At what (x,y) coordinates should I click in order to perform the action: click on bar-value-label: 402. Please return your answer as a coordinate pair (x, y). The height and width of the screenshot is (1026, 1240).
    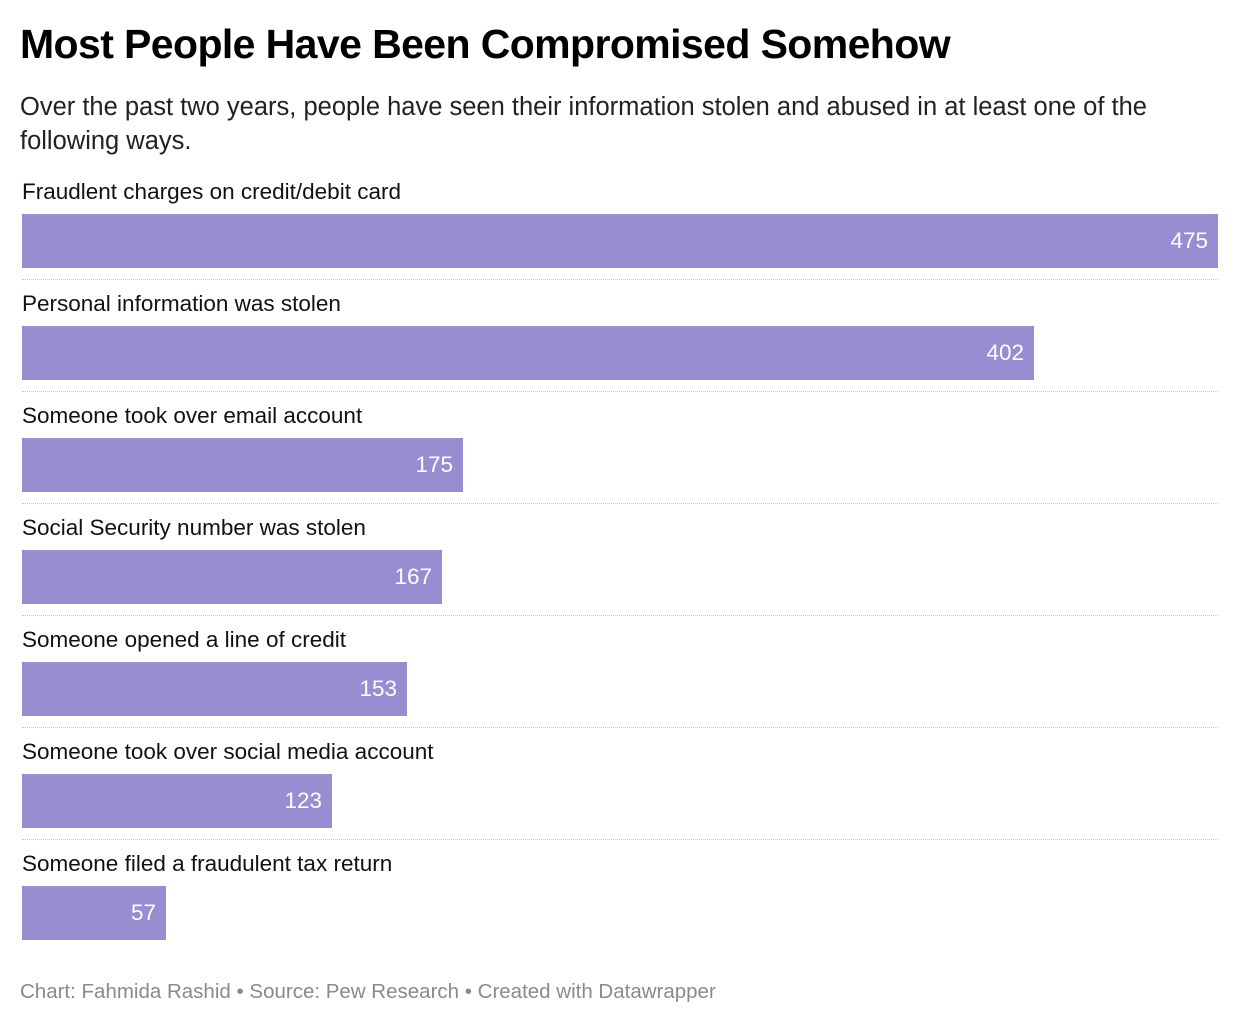
    Looking at the image, I should click on (1005, 352).